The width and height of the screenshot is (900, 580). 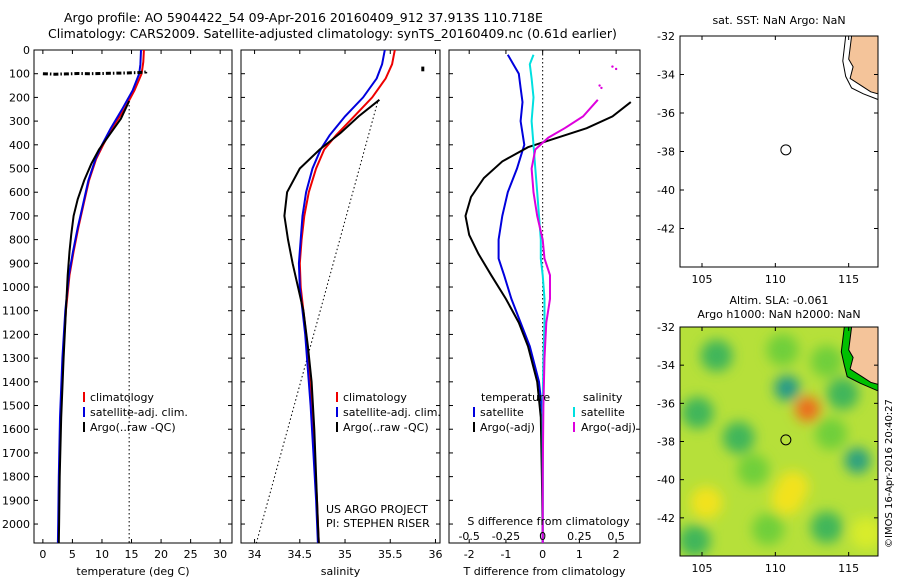 What do you see at coordinates (542, 536) in the screenshot?
I see `top-tick-label: 0` at bounding box center [542, 536].